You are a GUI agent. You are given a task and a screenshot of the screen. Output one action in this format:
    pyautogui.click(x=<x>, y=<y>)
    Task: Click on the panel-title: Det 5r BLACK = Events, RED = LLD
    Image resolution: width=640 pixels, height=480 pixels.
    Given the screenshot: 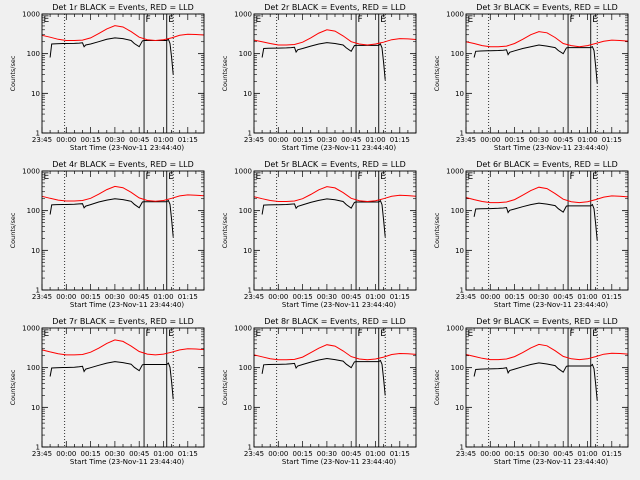 What is the action you would take?
    pyautogui.click(x=335, y=164)
    